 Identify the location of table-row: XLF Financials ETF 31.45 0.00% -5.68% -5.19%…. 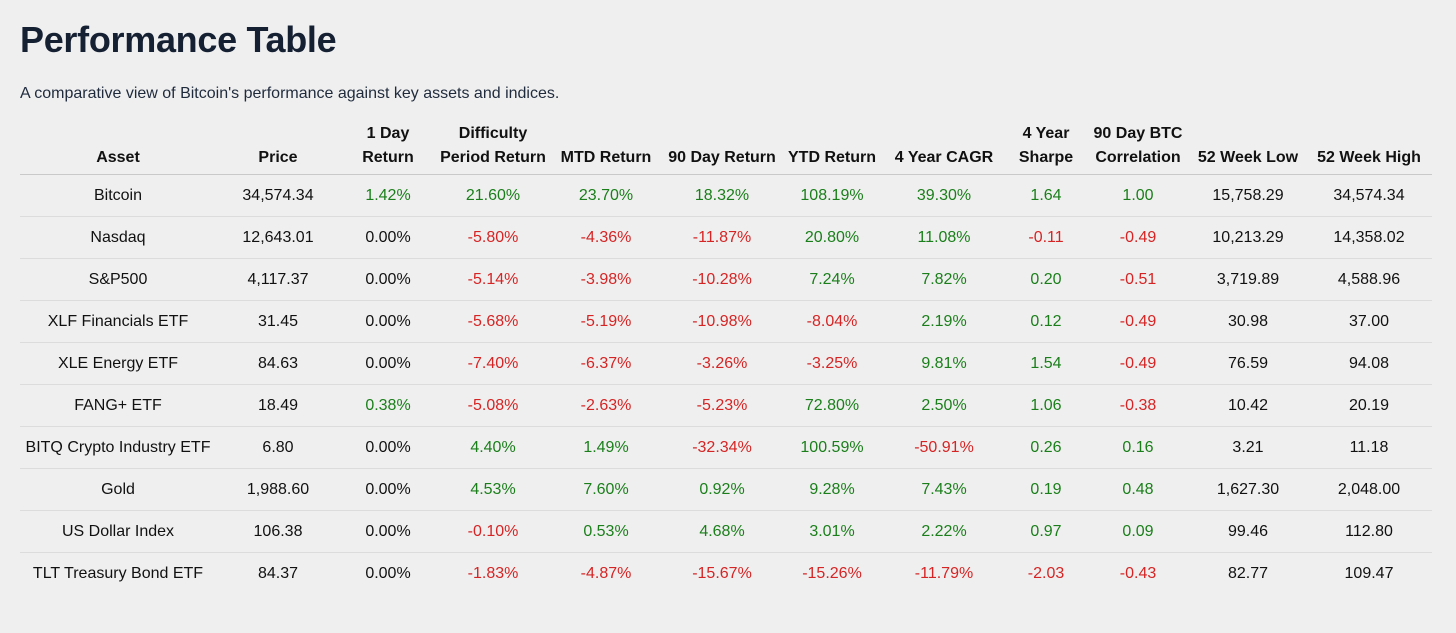
(726, 321).